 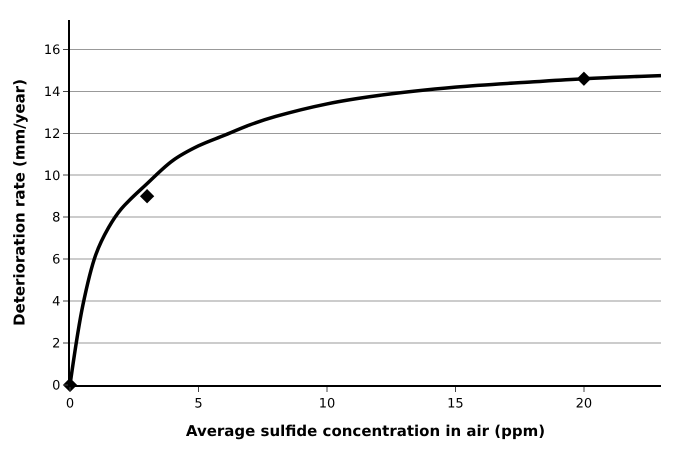 I want to click on y-tick-label: 8, so click(x=56, y=218).